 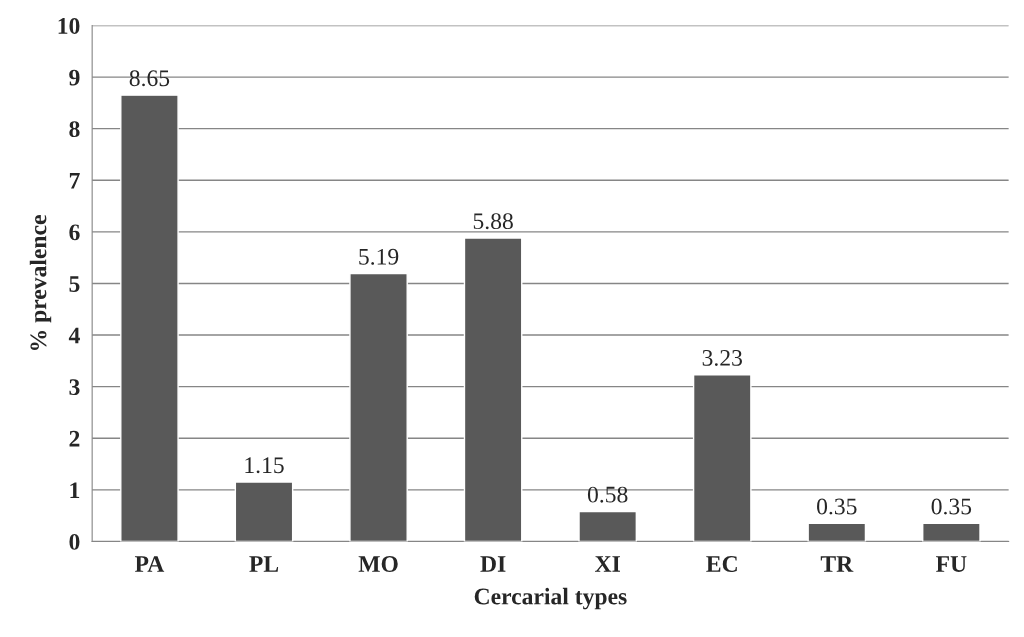 What do you see at coordinates (607, 494) in the screenshot?
I see `data-label: 0.58` at bounding box center [607, 494].